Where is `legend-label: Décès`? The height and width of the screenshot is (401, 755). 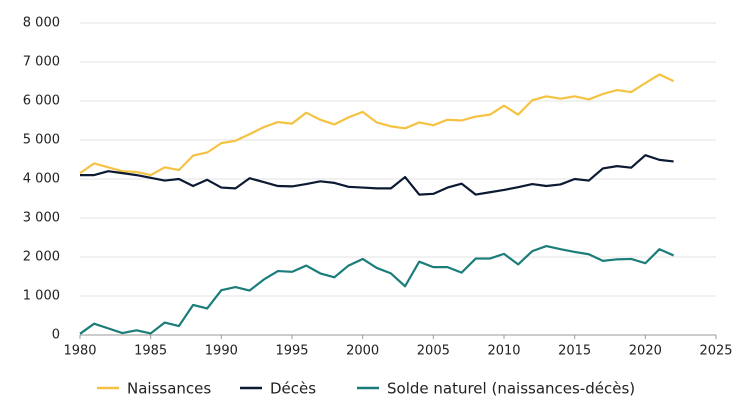
legend-label: Décès is located at coordinates (293, 389).